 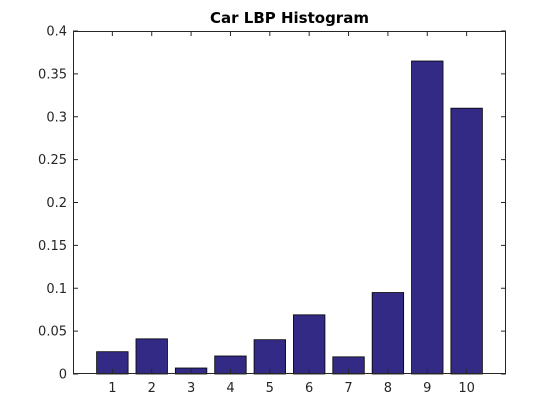 What do you see at coordinates (52, 160) in the screenshot?
I see `y-tick-label: 0.25` at bounding box center [52, 160].